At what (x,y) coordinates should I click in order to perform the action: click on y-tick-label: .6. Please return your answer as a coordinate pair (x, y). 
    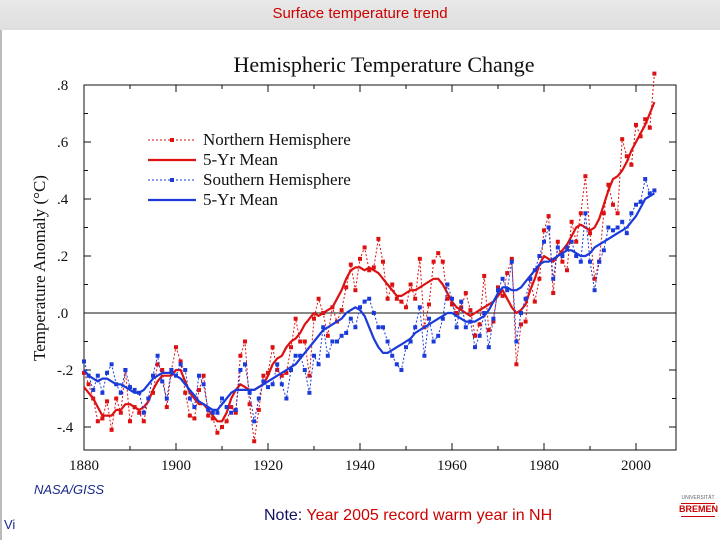
    Looking at the image, I should click on (63, 143).